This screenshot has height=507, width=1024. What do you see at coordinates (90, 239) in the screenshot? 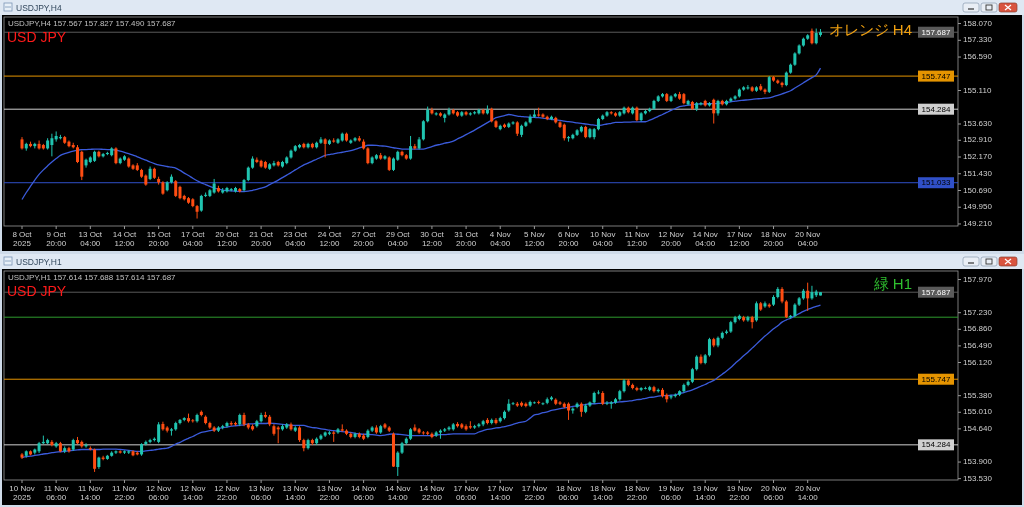
I see `x-tick-label: 13 Oct 04:00` at bounding box center [90, 239].